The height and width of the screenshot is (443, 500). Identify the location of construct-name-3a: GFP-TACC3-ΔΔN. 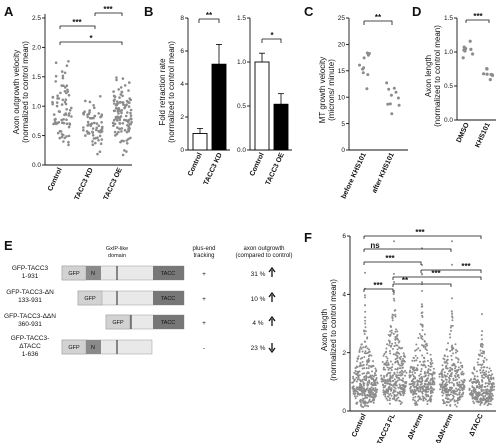
(30, 316).